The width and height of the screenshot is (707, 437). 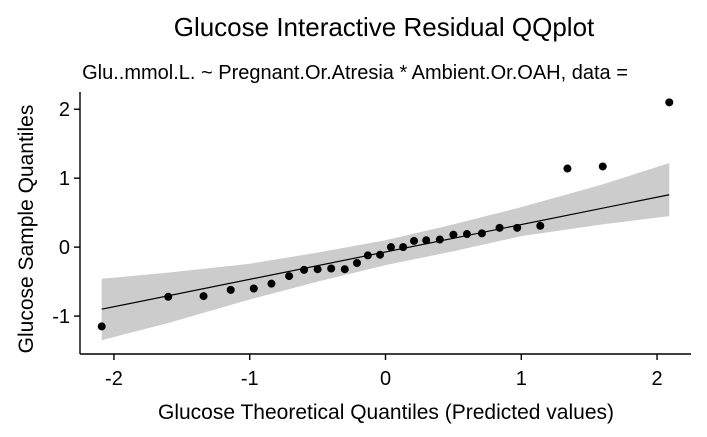 I want to click on y-tick-label: 0, so click(x=64, y=248).